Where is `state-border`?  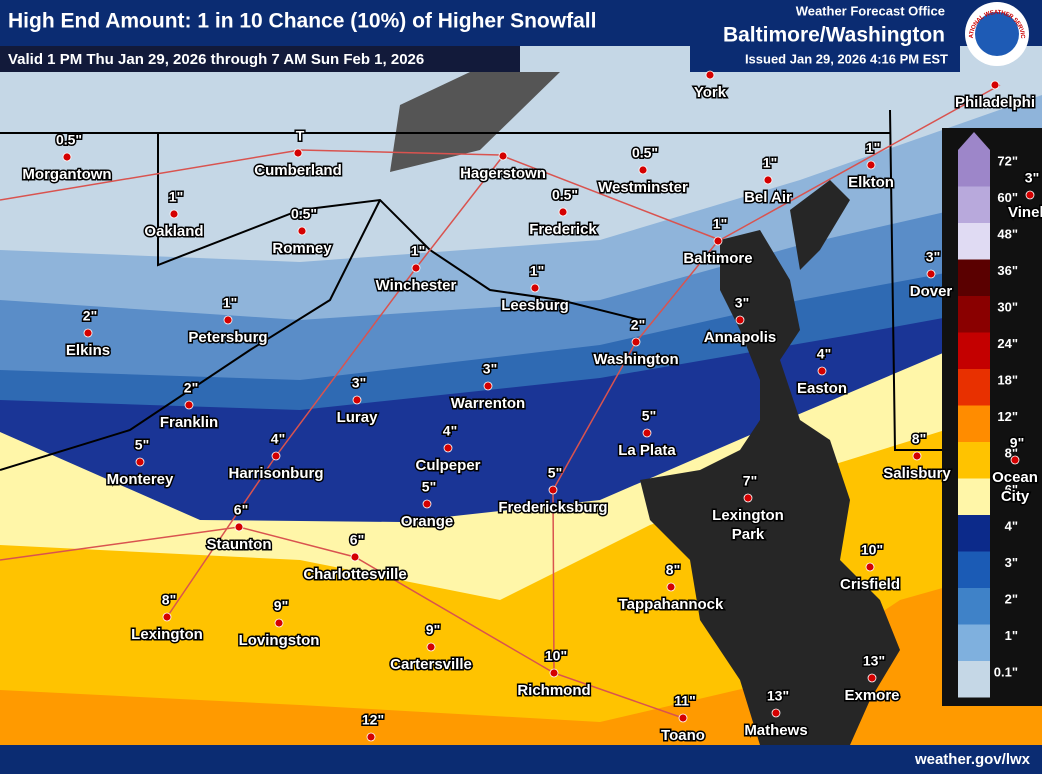
state-border is located at coordinates (399, 227).